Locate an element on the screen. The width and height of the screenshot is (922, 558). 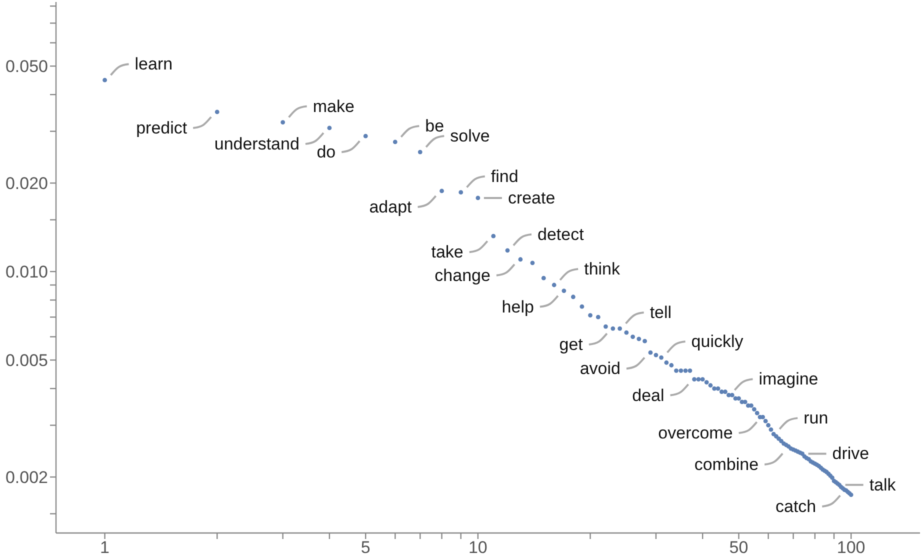
x-tick-label: 100 is located at coordinates (851, 548).